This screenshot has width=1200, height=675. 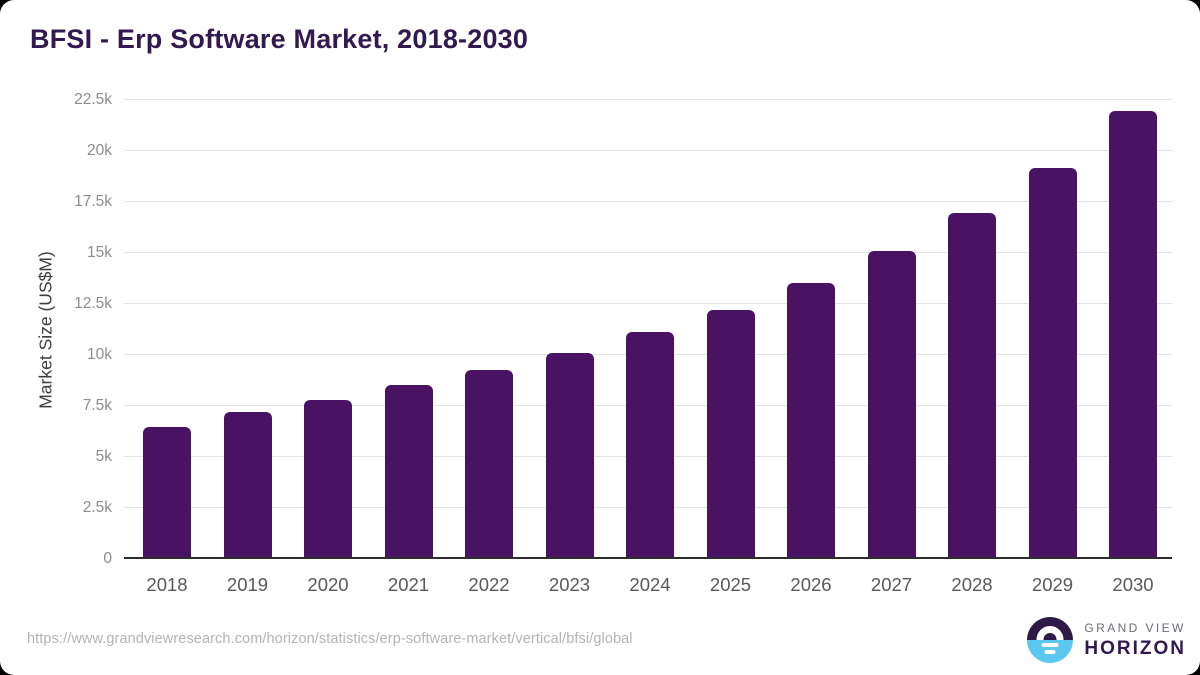 What do you see at coordinates (1135, 648) in the screenshot?
I see `brand-name-bottom: HORIZON` at bounding box center [1135, 648].